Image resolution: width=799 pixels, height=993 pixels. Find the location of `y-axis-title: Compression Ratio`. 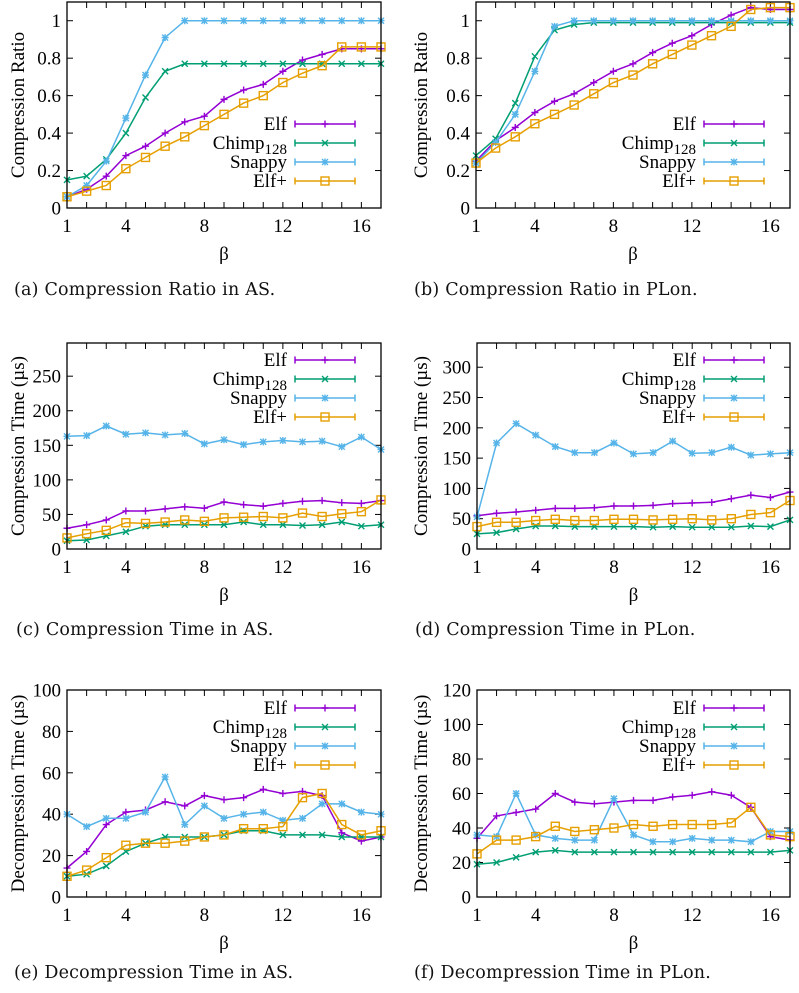

y-axis-title: Compression Ratio is located at coordinates (18, 105).